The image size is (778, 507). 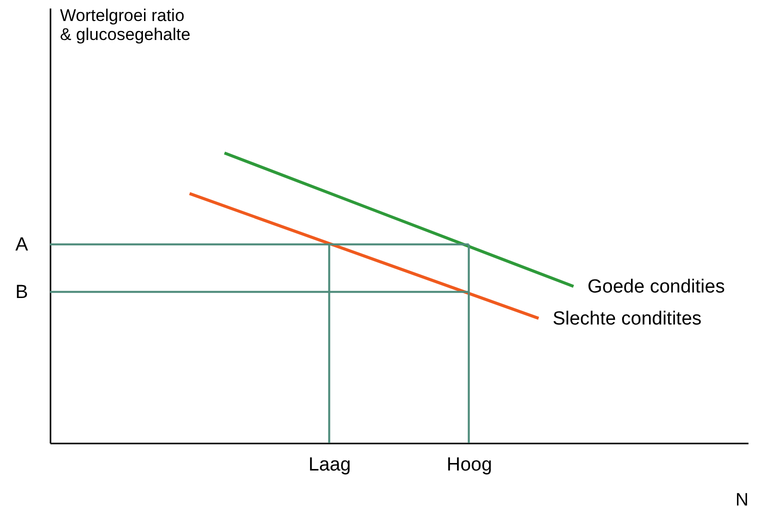 What do you see at coordinates (125, 25) in the screenshot?
I see `text: Wortelgroei ratio & glucosegehalte` at bounding box center [125, 25].